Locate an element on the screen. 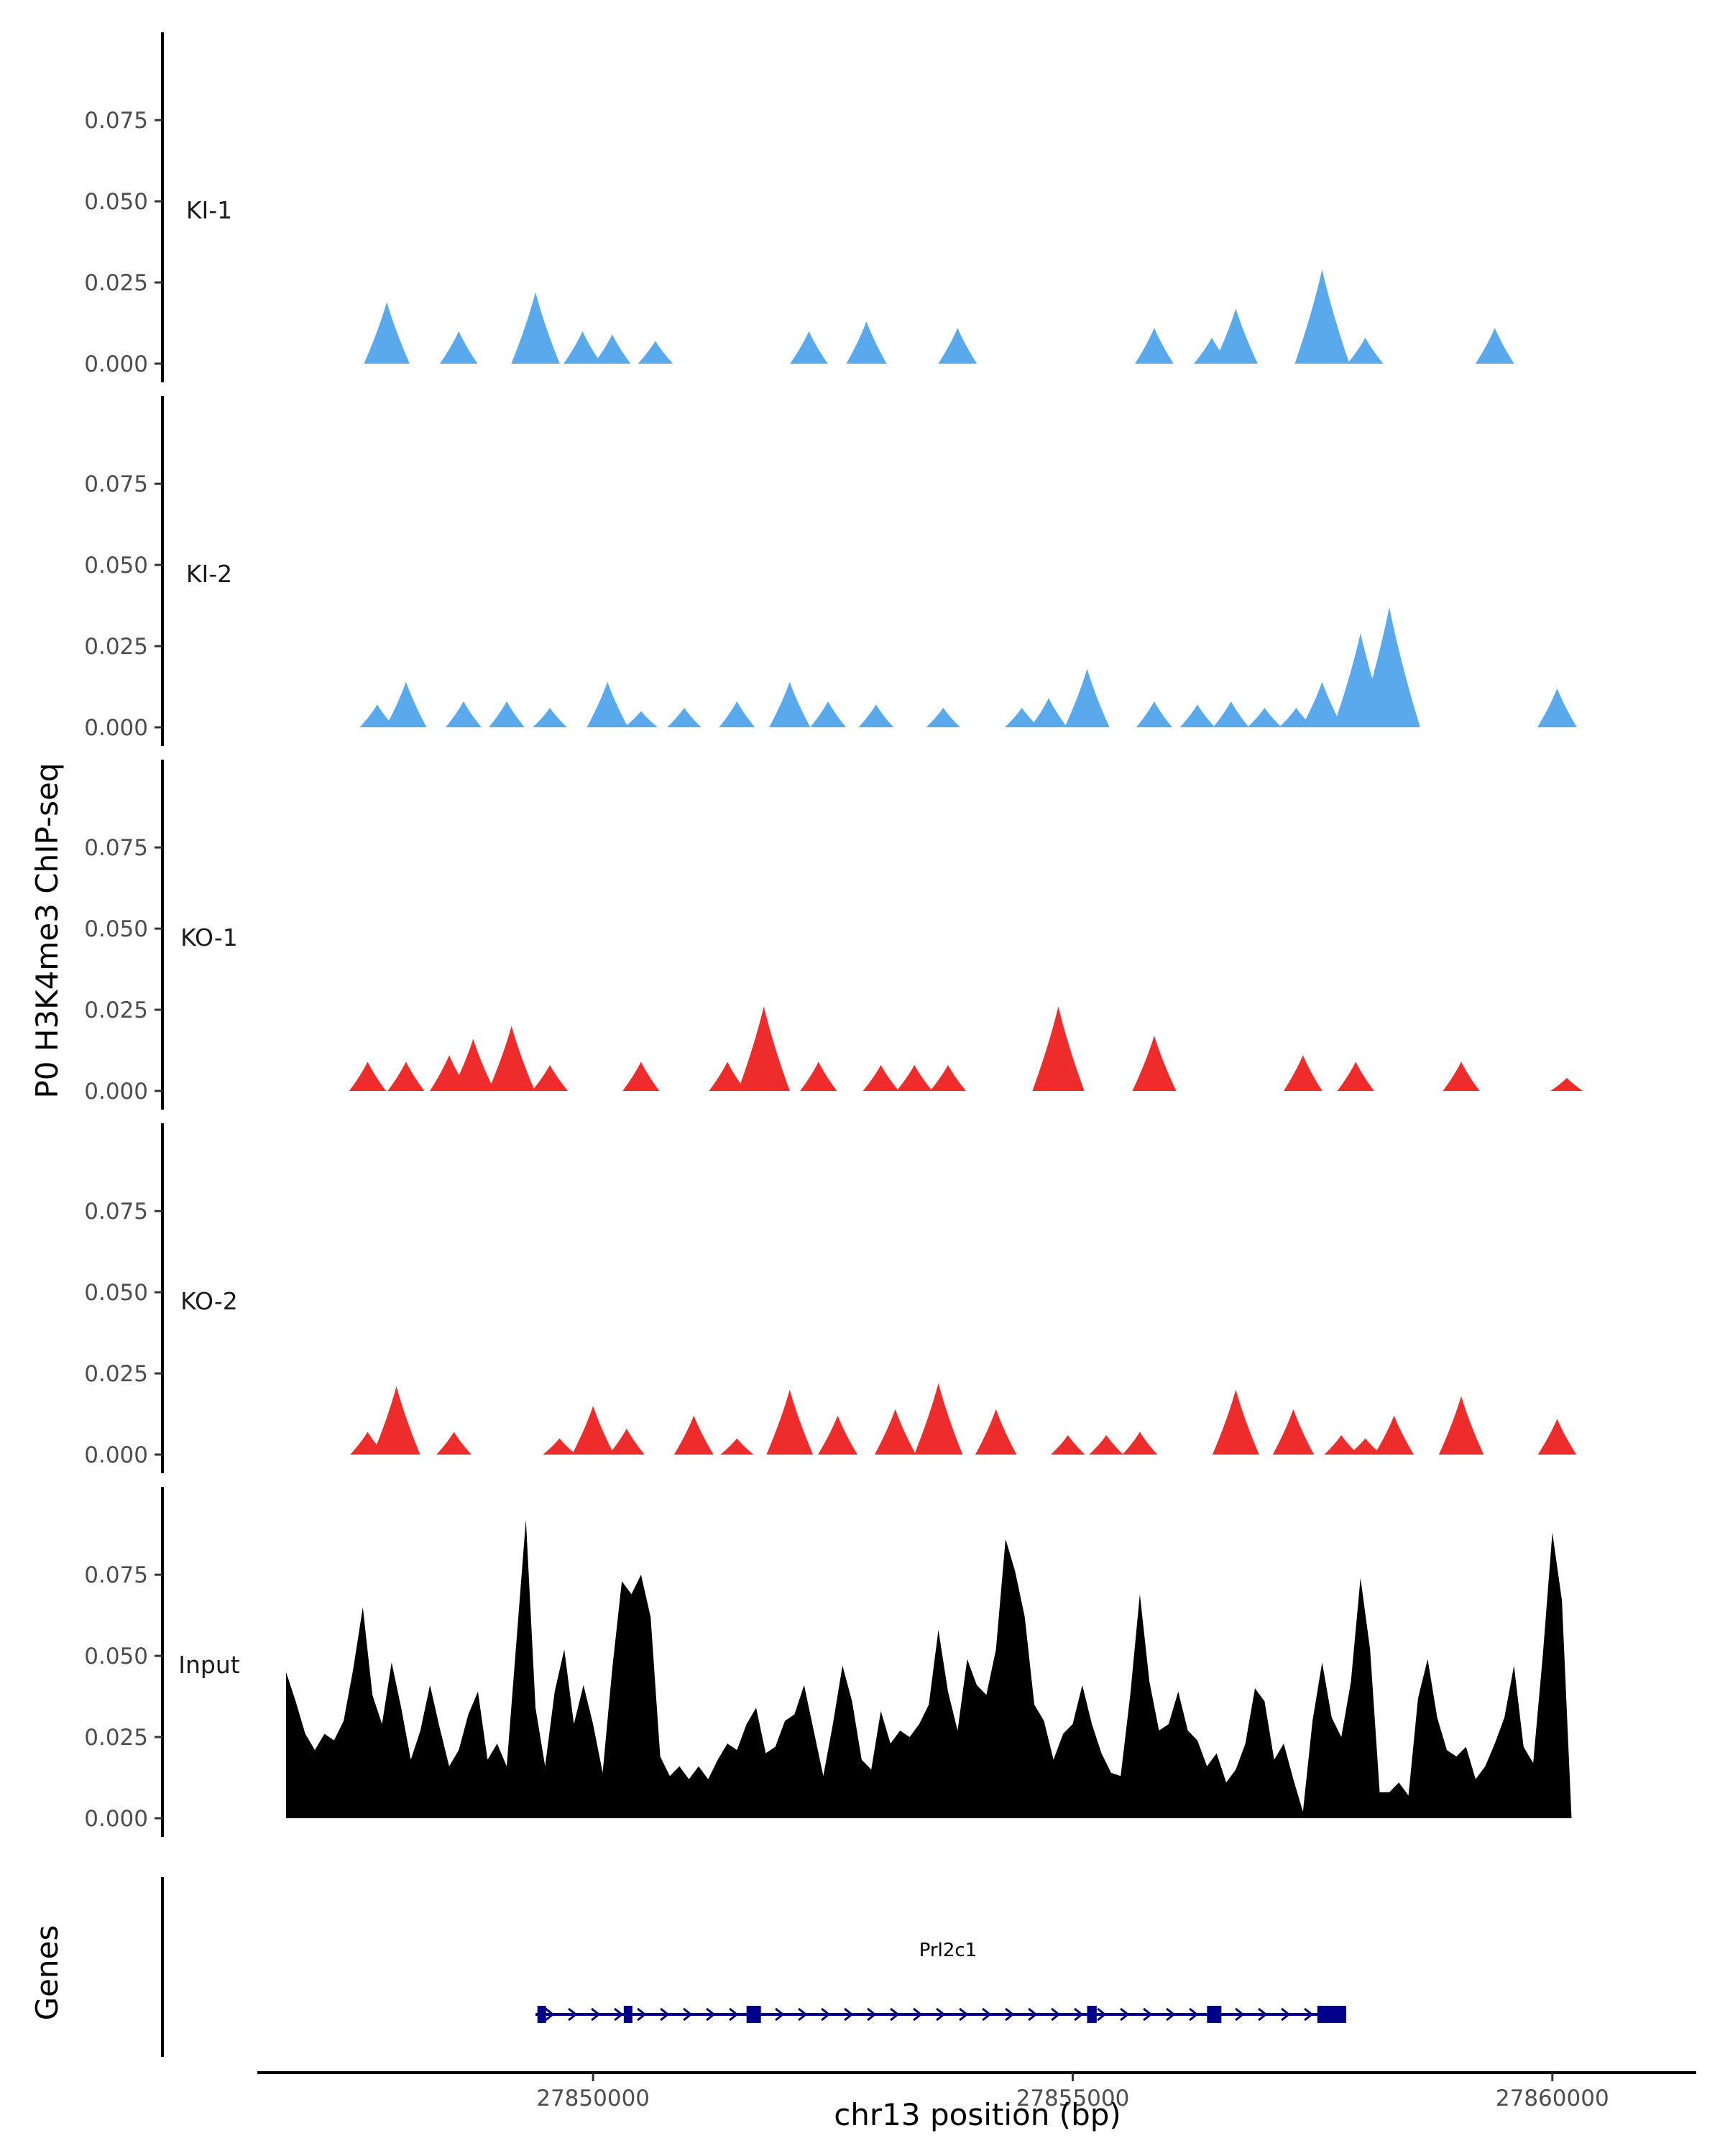 The width and height of the screenshot is (1725, 2156). track-label-input: Input is located at coordinates (209, 1665).